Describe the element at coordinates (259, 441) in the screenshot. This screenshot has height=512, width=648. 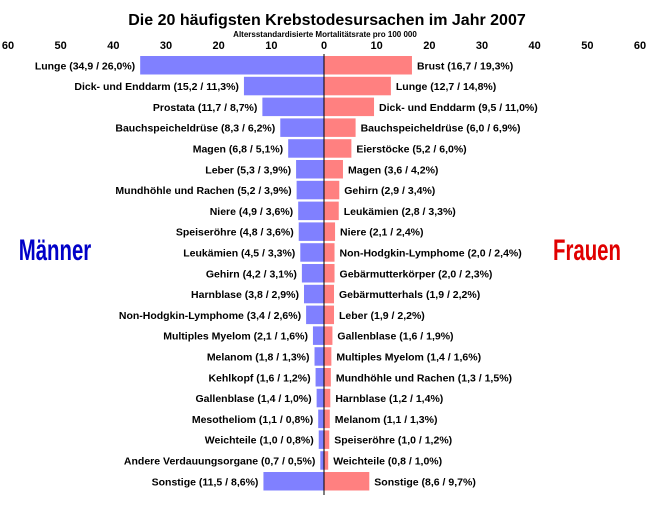
I see `bar-label-men: Weichteile (1,0 / 0,8%)` at that location.